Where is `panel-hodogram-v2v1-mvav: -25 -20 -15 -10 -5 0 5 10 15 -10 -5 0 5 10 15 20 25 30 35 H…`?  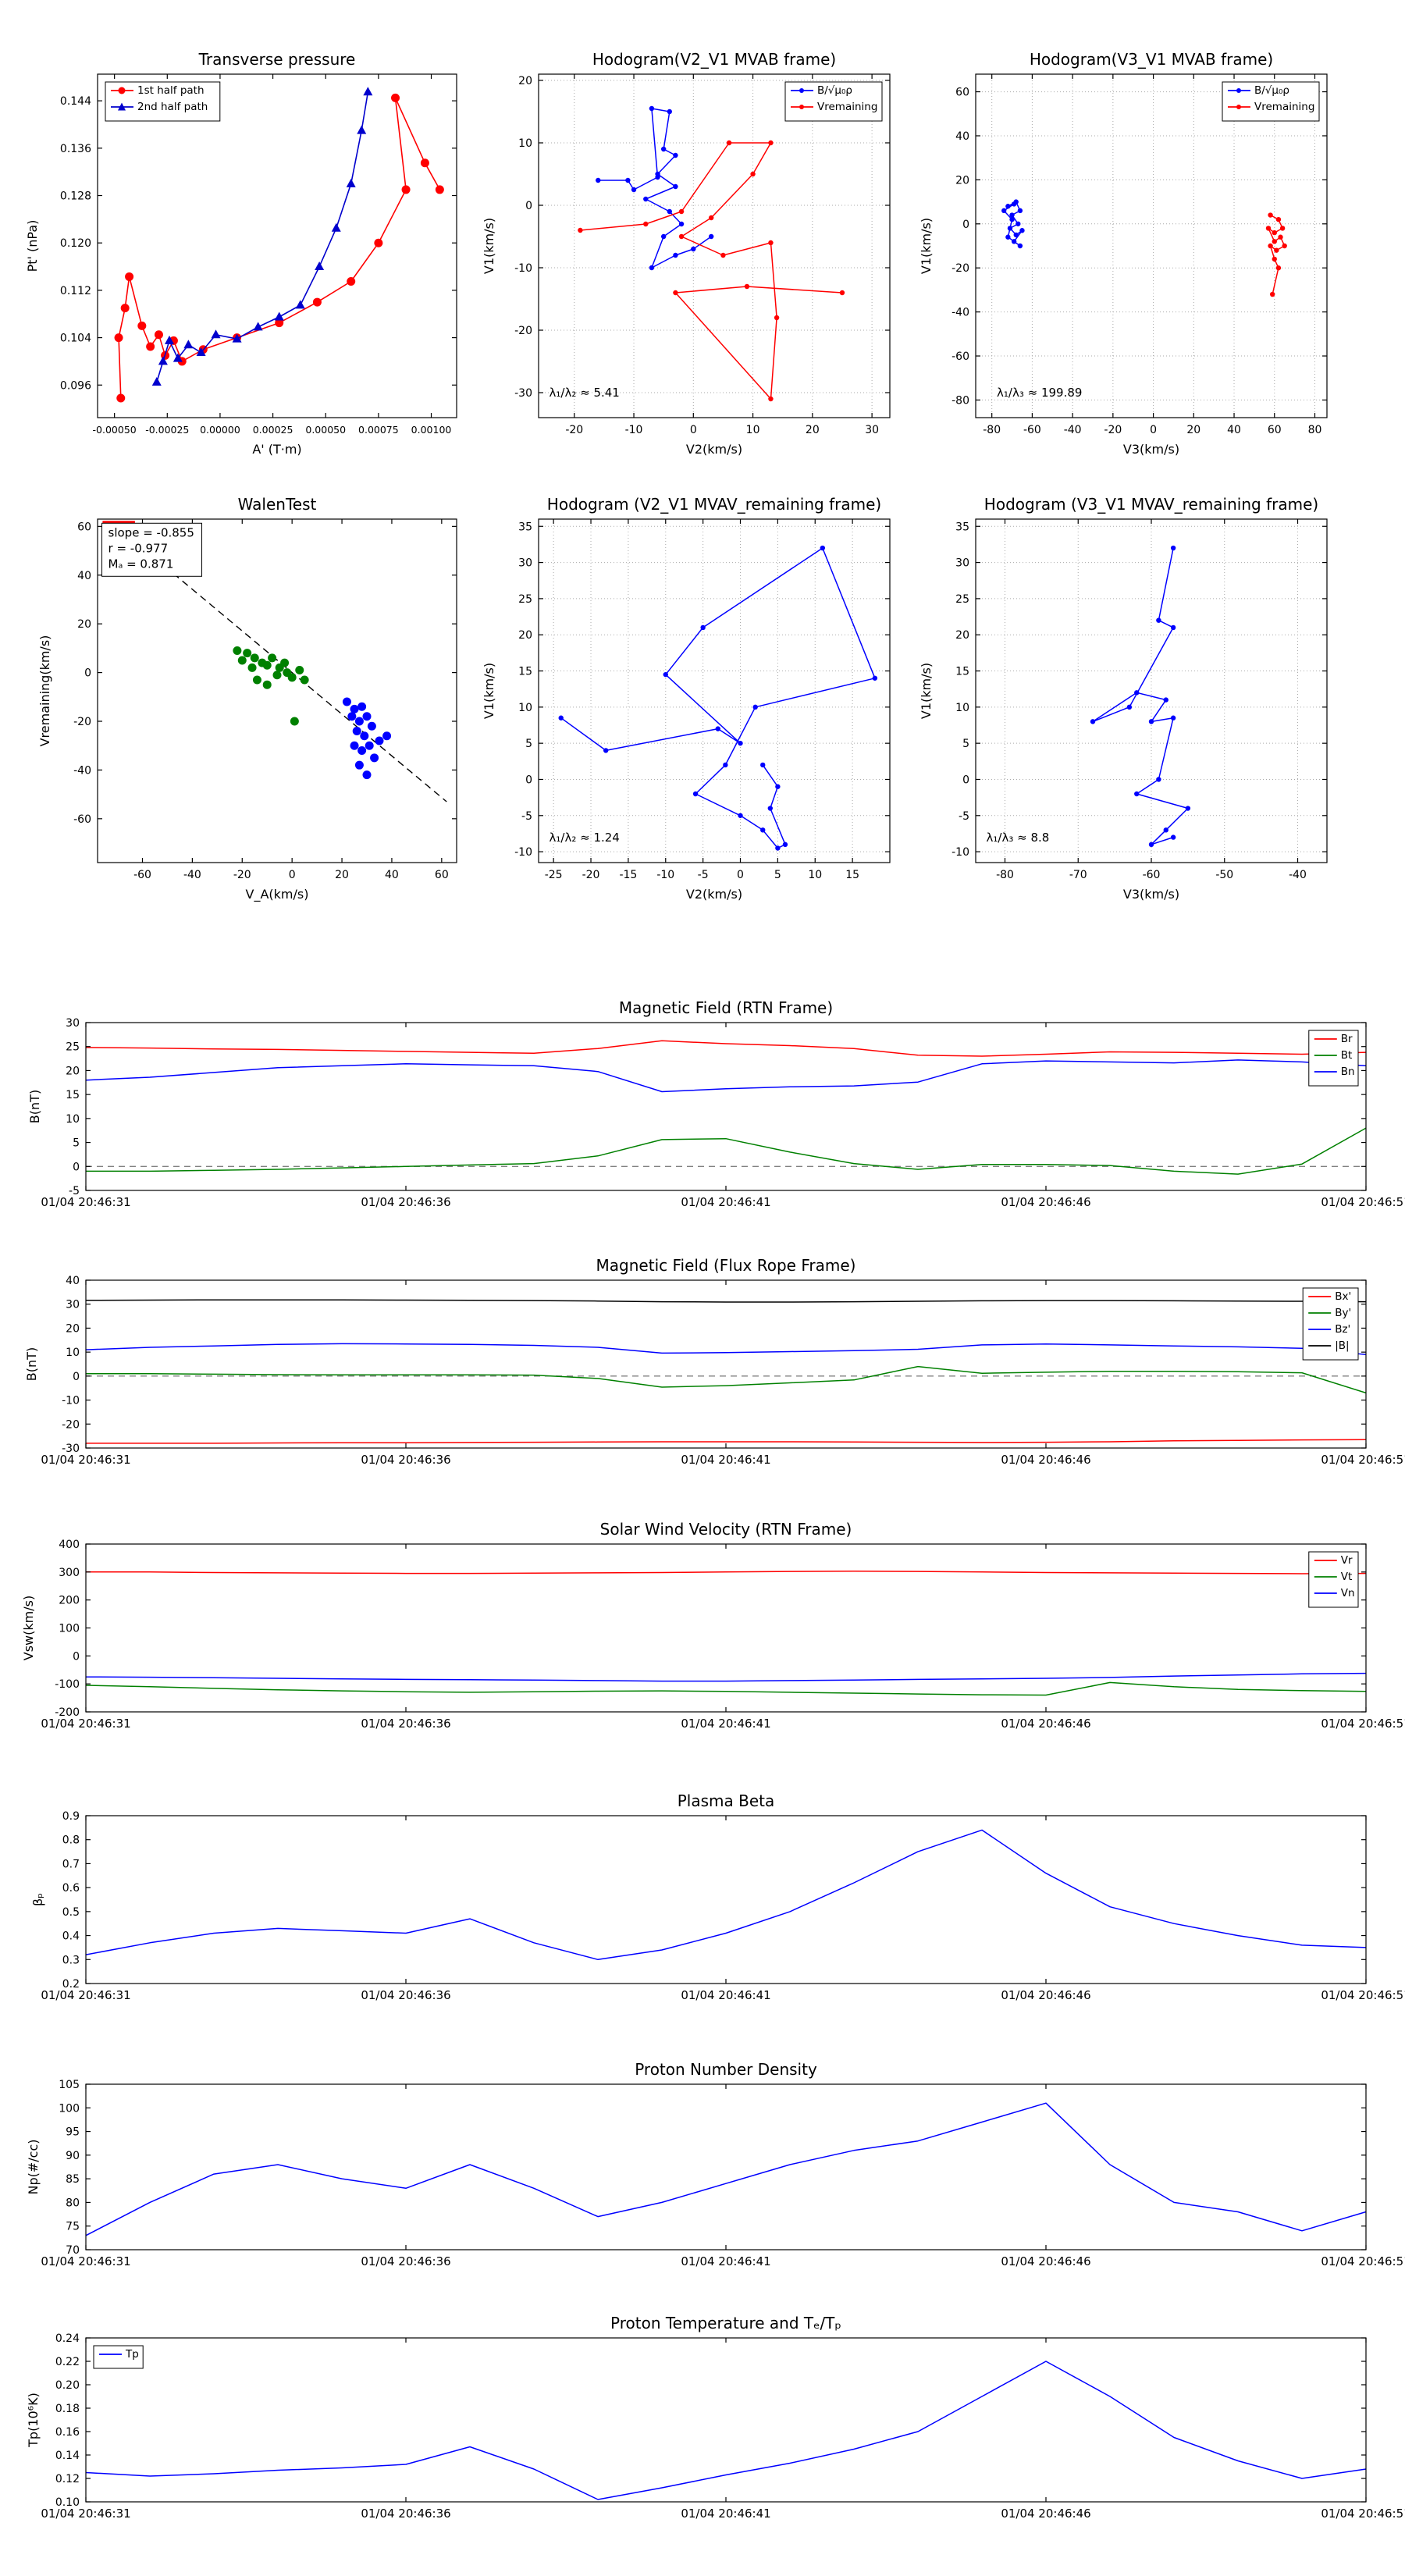 panel-hodogram-v2v1-mvav: -25 -20 -15 -10 -5 0 5 10 15 -10 -5 0 5 10 15 20 25 30 35 H… is located at coordinates (686, 698).